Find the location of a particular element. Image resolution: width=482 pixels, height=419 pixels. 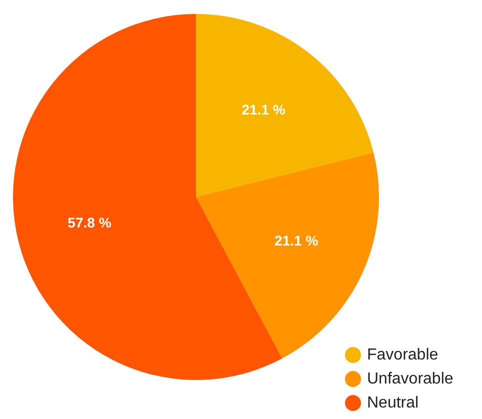

legend-label: Favorable is located at coordinates (402, 355).